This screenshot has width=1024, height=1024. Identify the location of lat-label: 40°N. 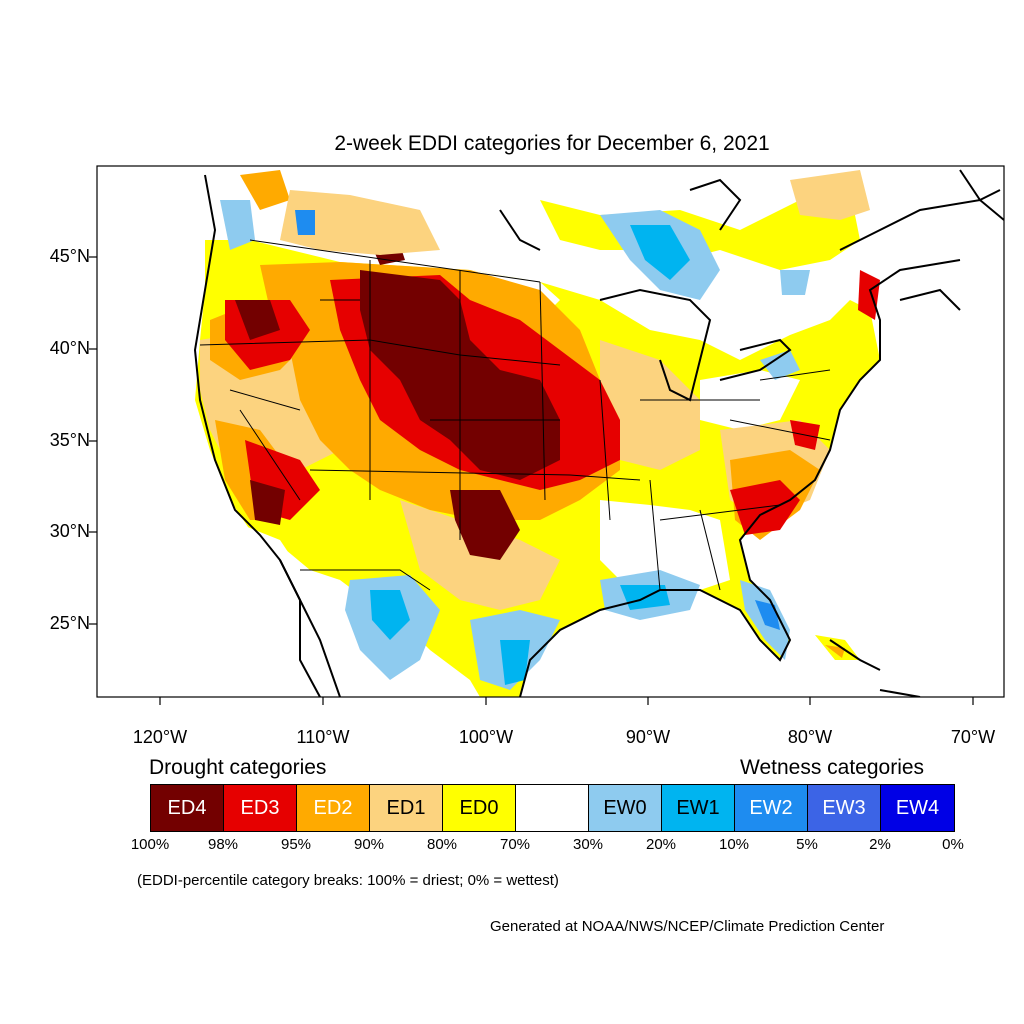
(69, 348).